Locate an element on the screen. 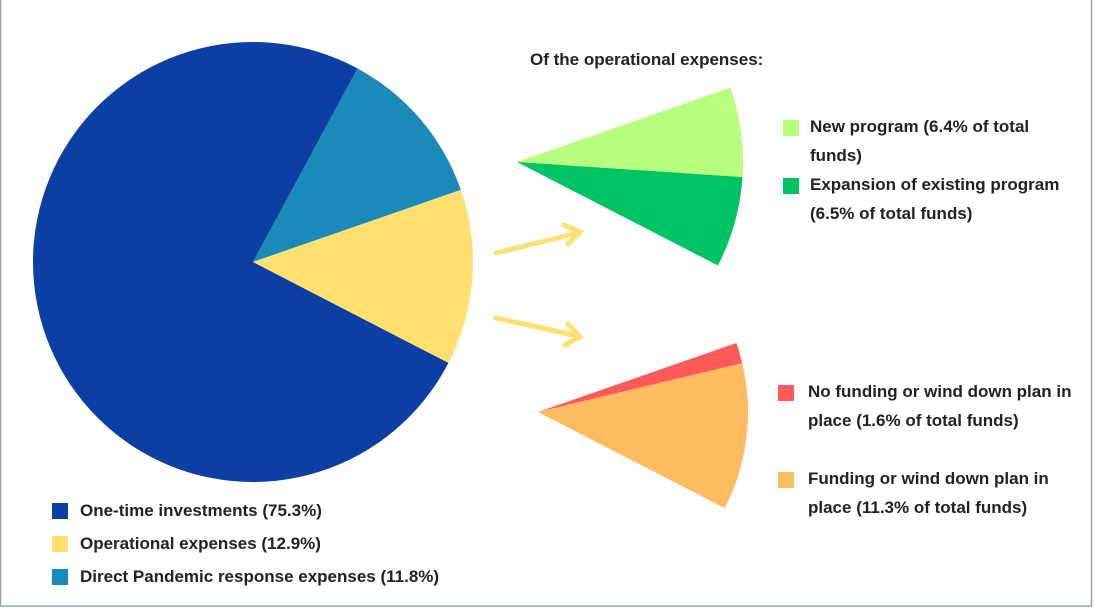  subtitle: Of the operational expenses: is located at coordinates (647, 59).